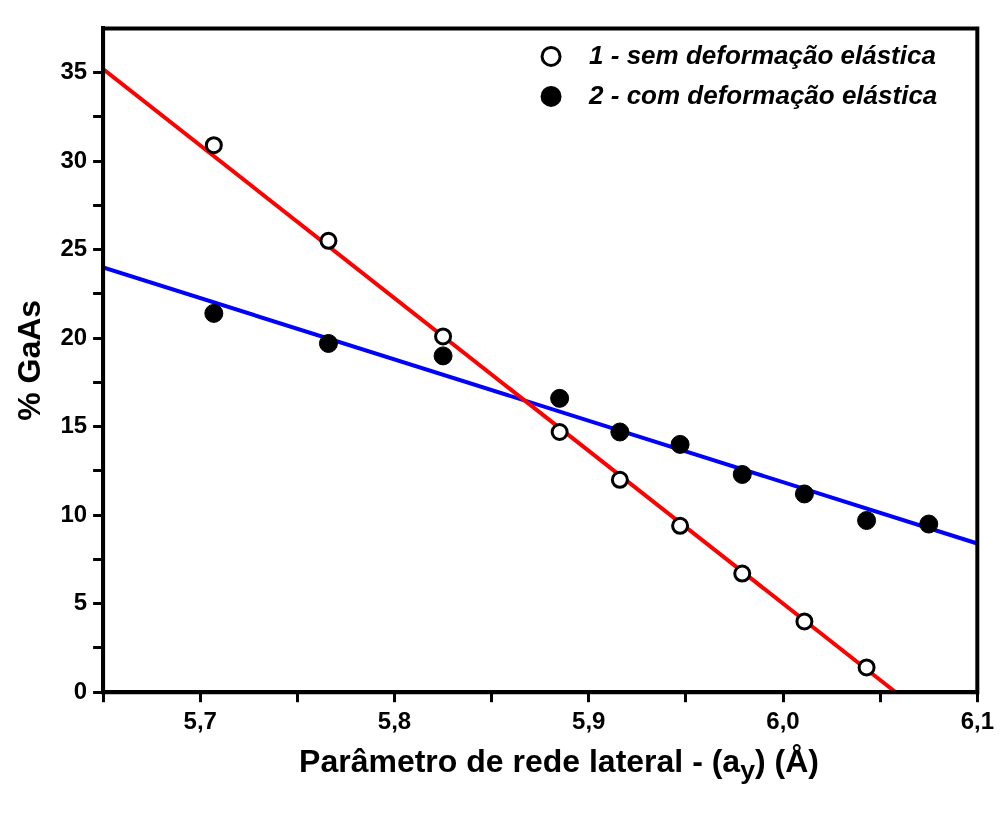  I want to click on legend-label: 2 - com deformação elástica, so click(763, 94).